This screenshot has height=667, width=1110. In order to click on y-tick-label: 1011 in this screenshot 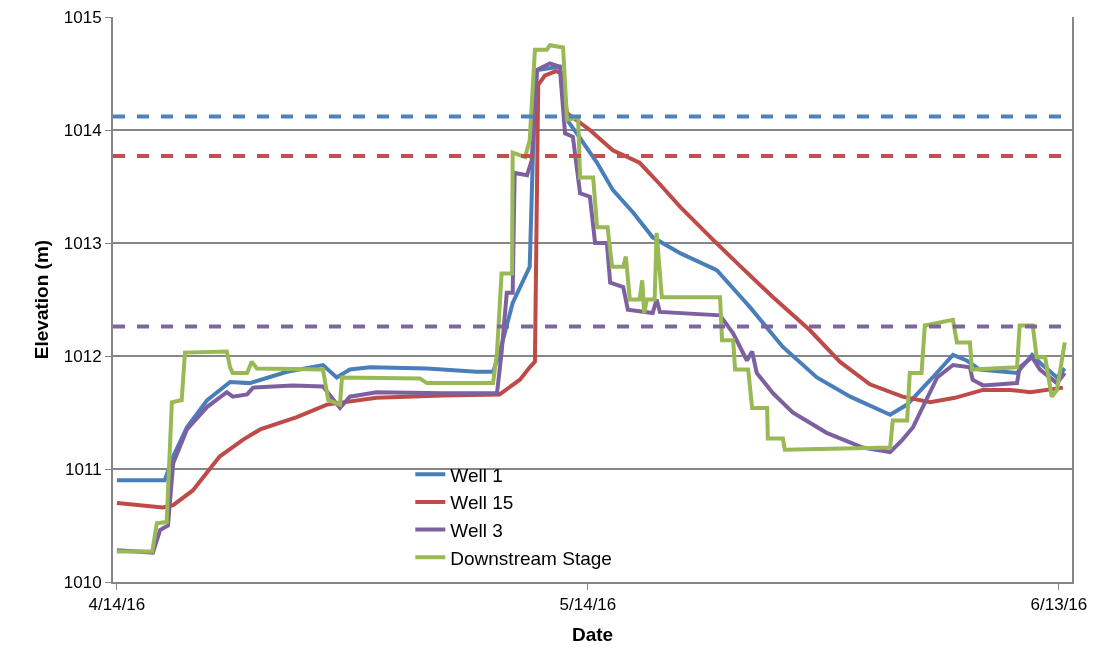, I will do `click(83, 469)`.